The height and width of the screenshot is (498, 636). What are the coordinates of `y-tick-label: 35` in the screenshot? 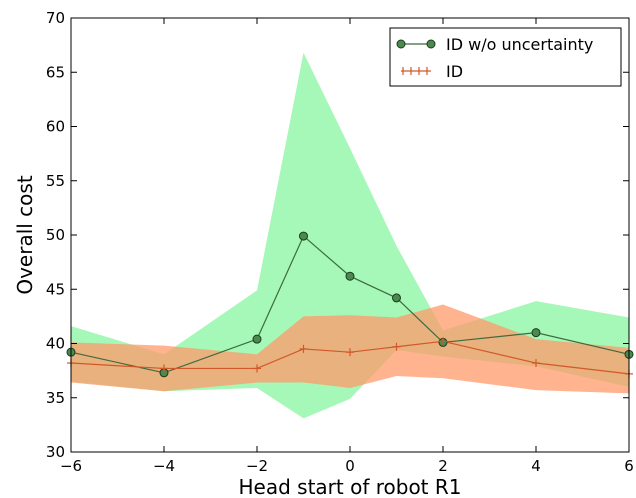 It's located at (55, 398).